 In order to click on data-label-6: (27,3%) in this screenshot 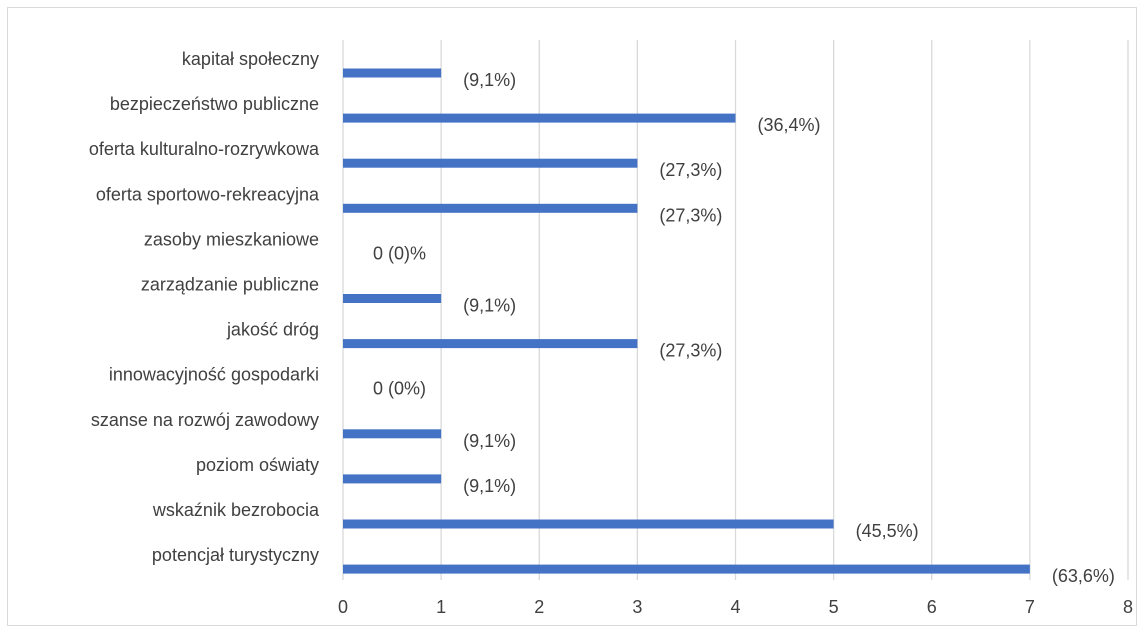, I will do `click(690, 351)`.